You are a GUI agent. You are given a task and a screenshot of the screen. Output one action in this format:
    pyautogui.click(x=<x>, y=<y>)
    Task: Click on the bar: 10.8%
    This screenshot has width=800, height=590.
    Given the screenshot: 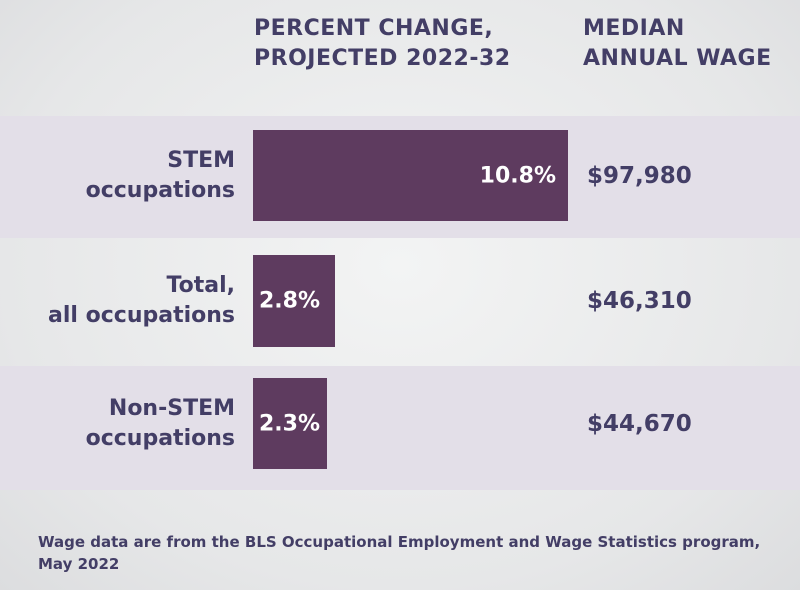 What is the action you would take?
    pyautogui.click(x=410, y=175)
    